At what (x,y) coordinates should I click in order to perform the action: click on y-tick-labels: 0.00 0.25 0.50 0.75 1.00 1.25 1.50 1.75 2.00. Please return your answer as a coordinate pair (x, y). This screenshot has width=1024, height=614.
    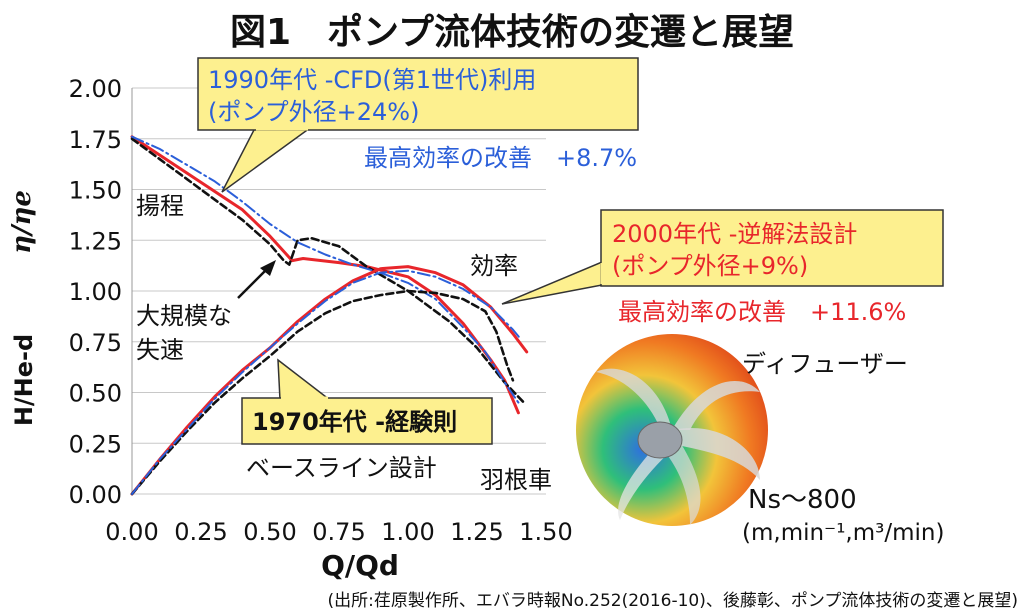
    Looking at the image, I should click on (95, 292).